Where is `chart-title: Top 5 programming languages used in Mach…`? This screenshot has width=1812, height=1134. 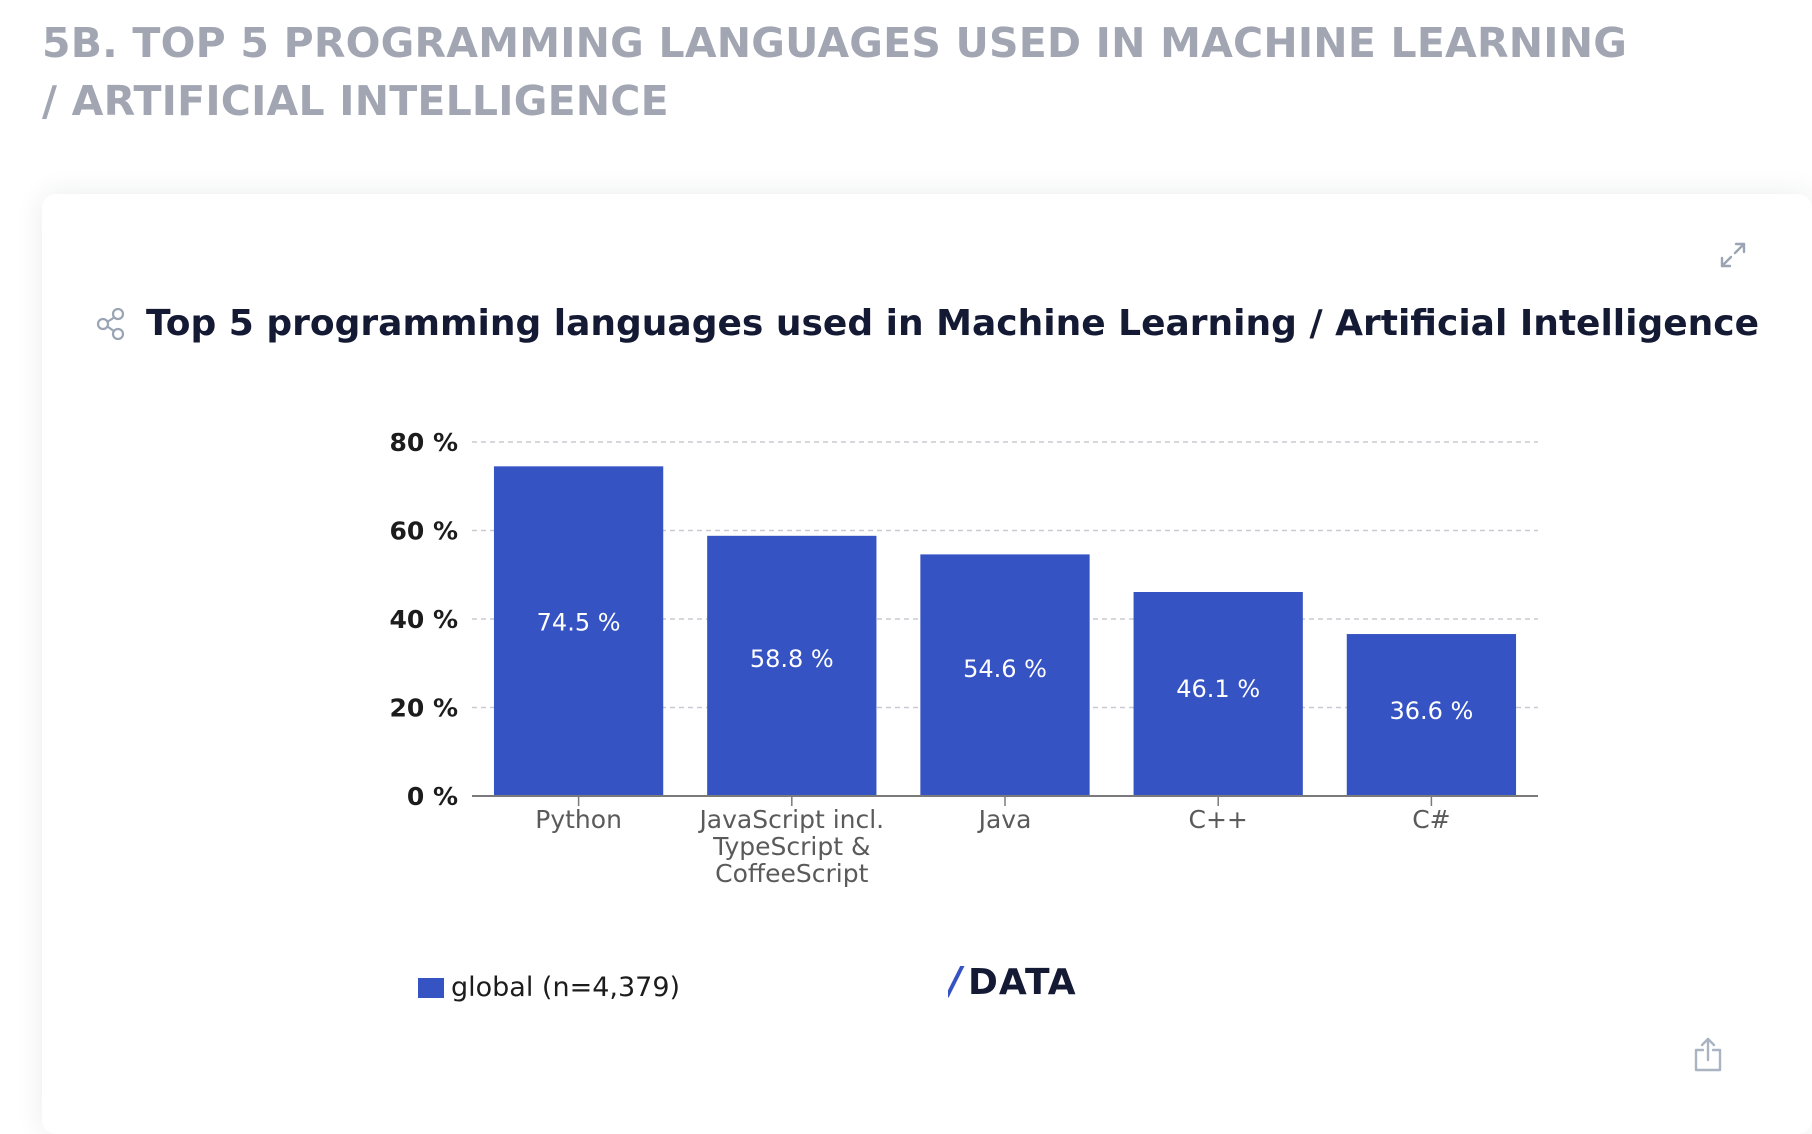
chart-title: Top 5 programming languages used in Mach… is located at coordinates (953, 323).